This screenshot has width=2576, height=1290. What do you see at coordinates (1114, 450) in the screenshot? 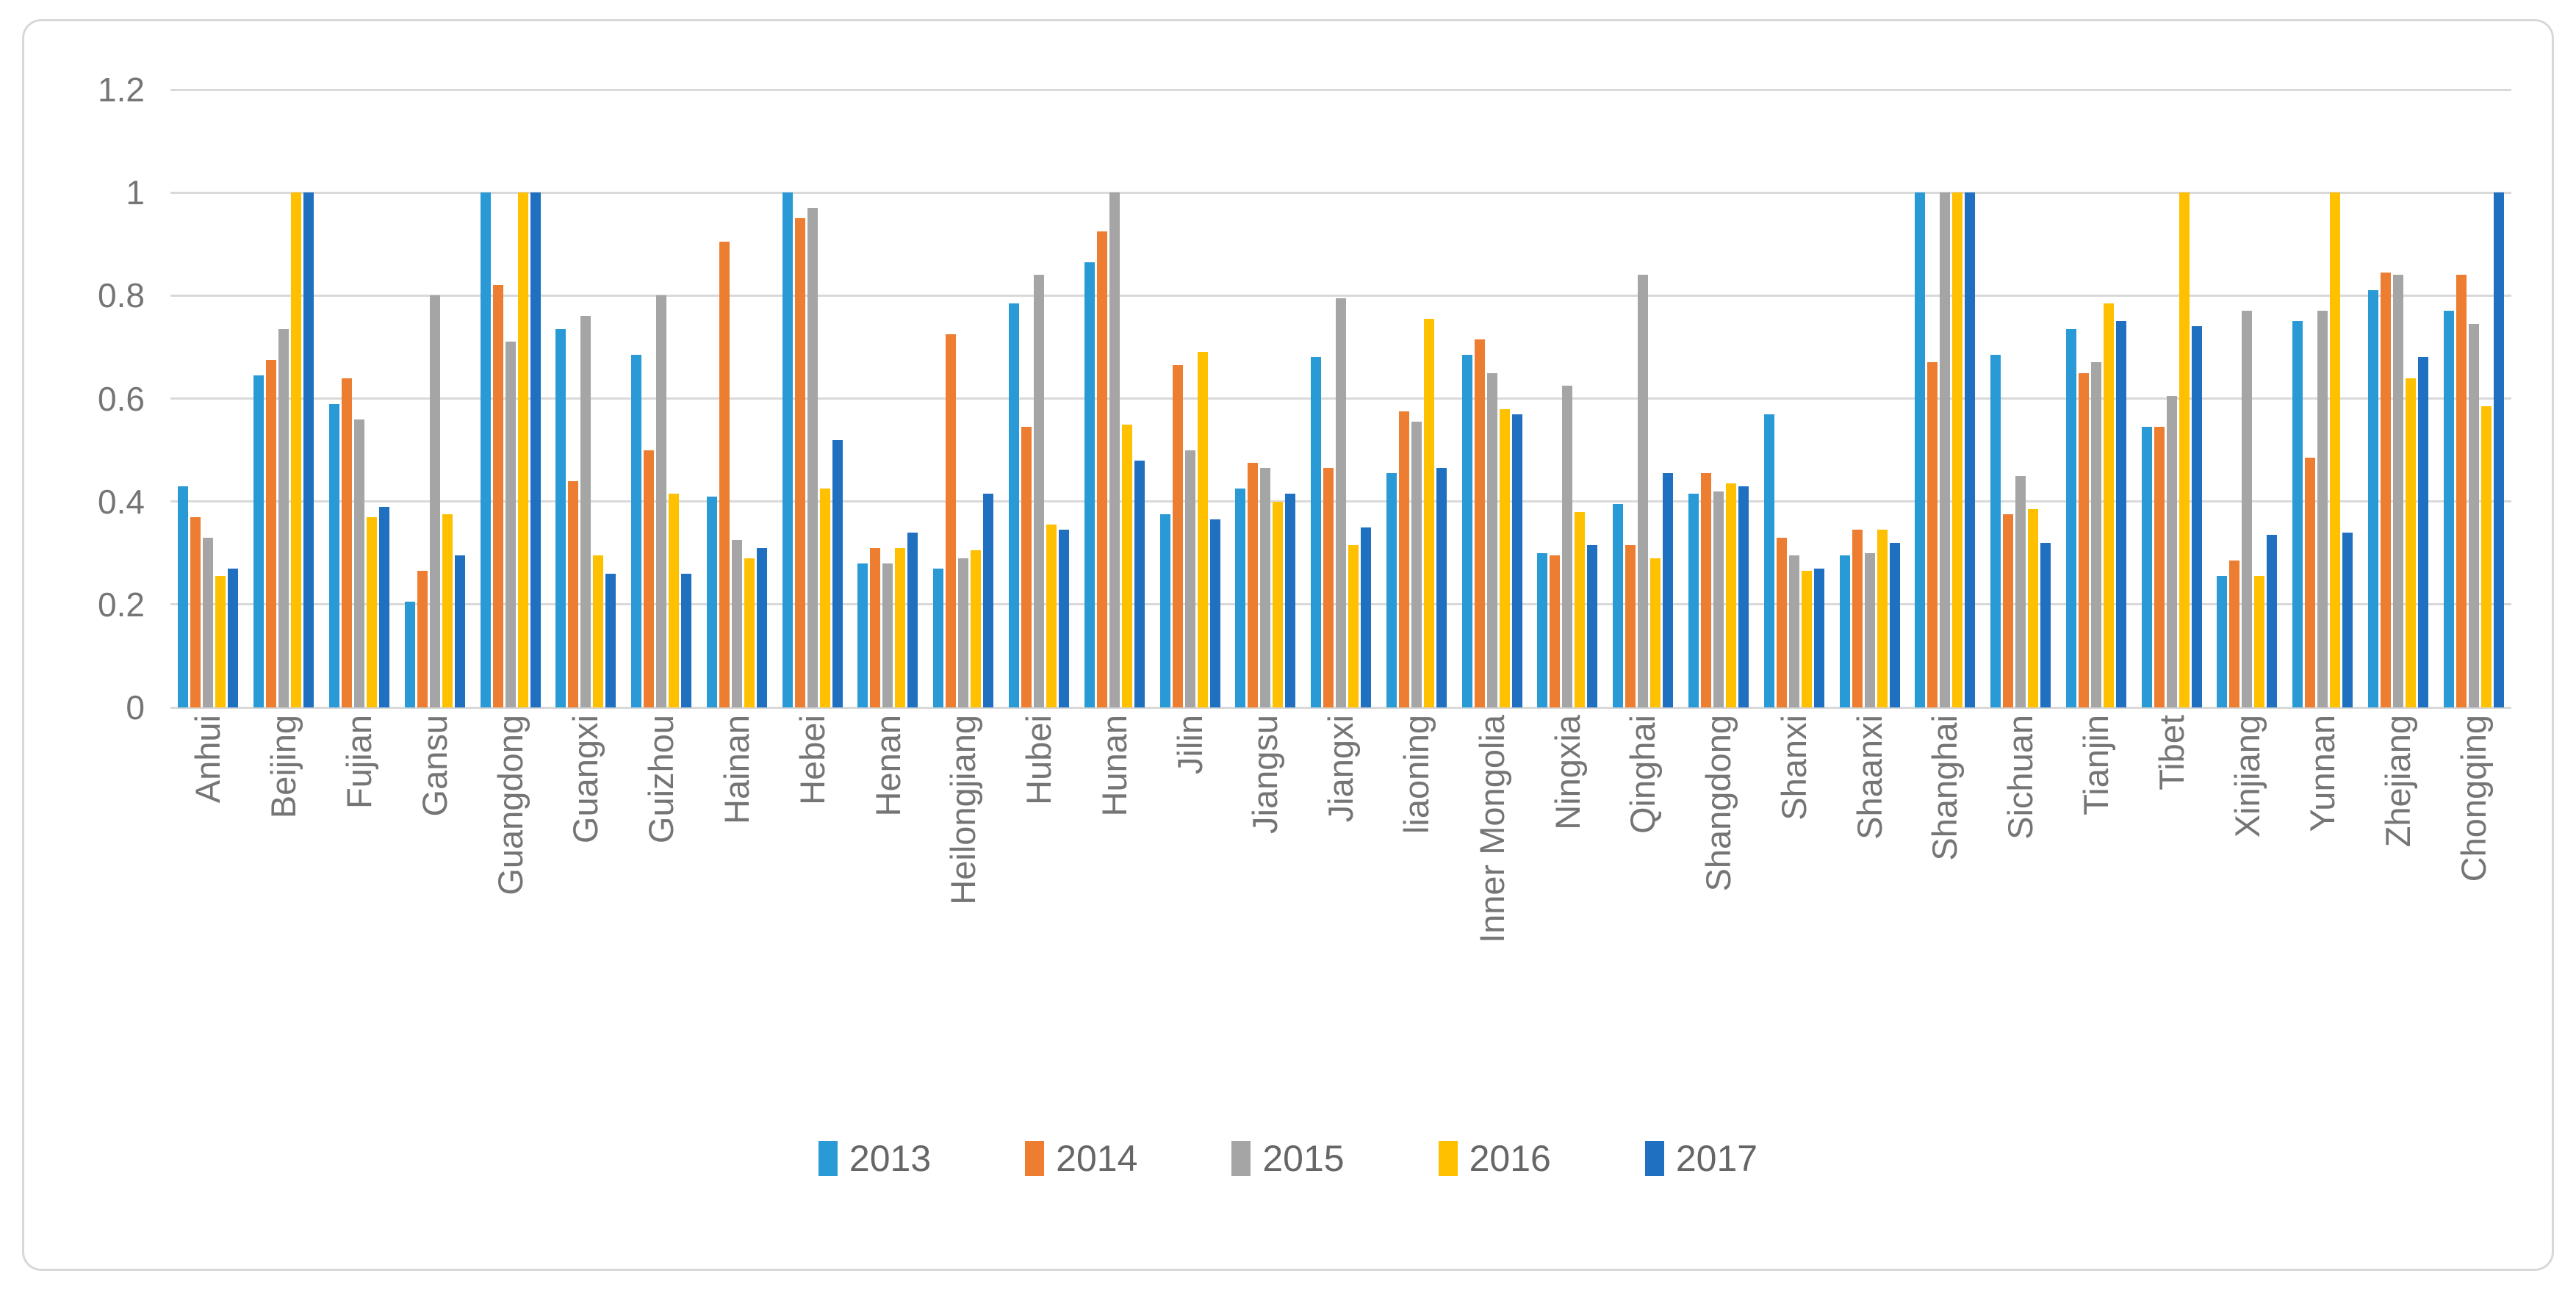
I see `bar-hunan-2015` at bounding box center [1114, 450].